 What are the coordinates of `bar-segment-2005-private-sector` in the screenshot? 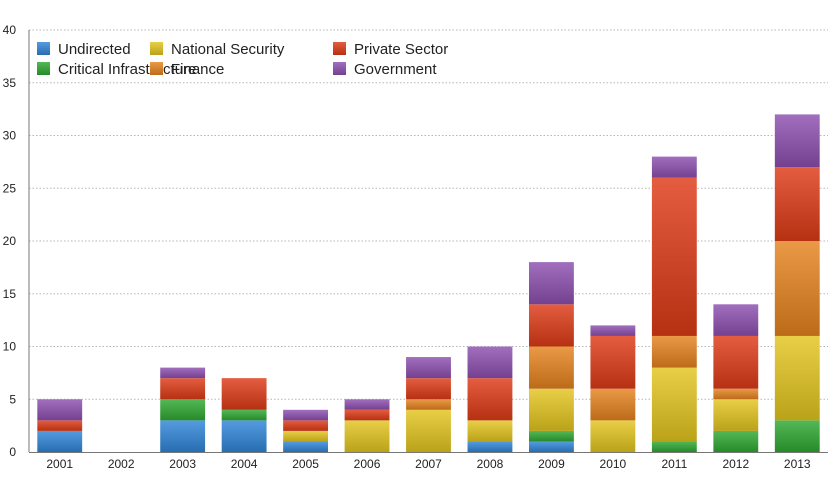 It's located at (306, 425).